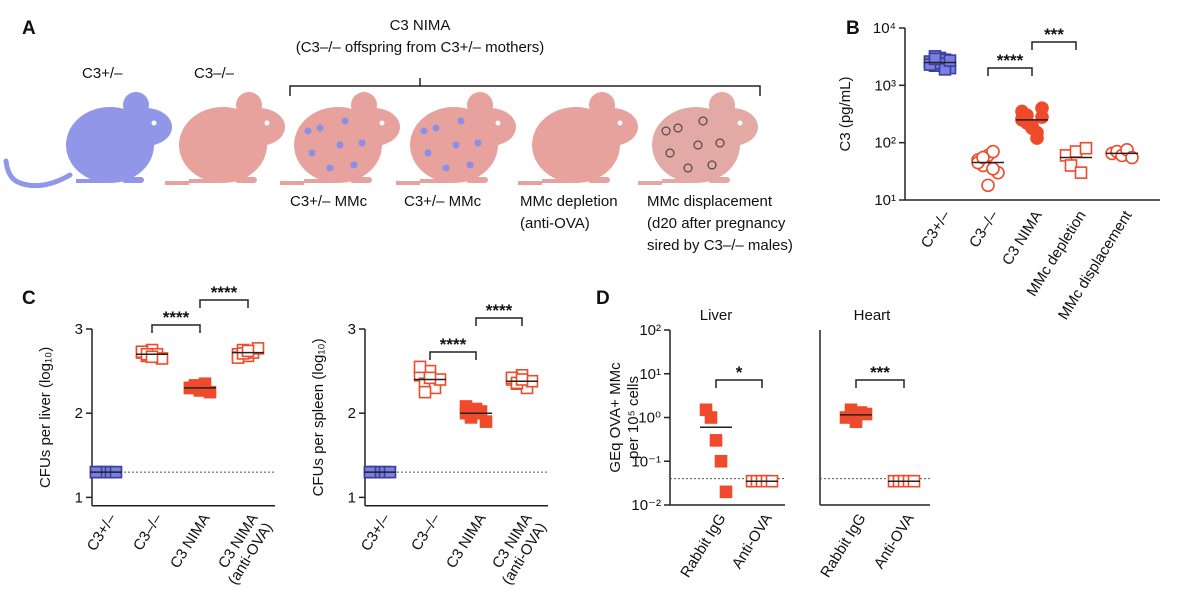  Describe the element at coordinates (650, 374) in the screenshot. I see `y-tick-label: 10¹` at that location.